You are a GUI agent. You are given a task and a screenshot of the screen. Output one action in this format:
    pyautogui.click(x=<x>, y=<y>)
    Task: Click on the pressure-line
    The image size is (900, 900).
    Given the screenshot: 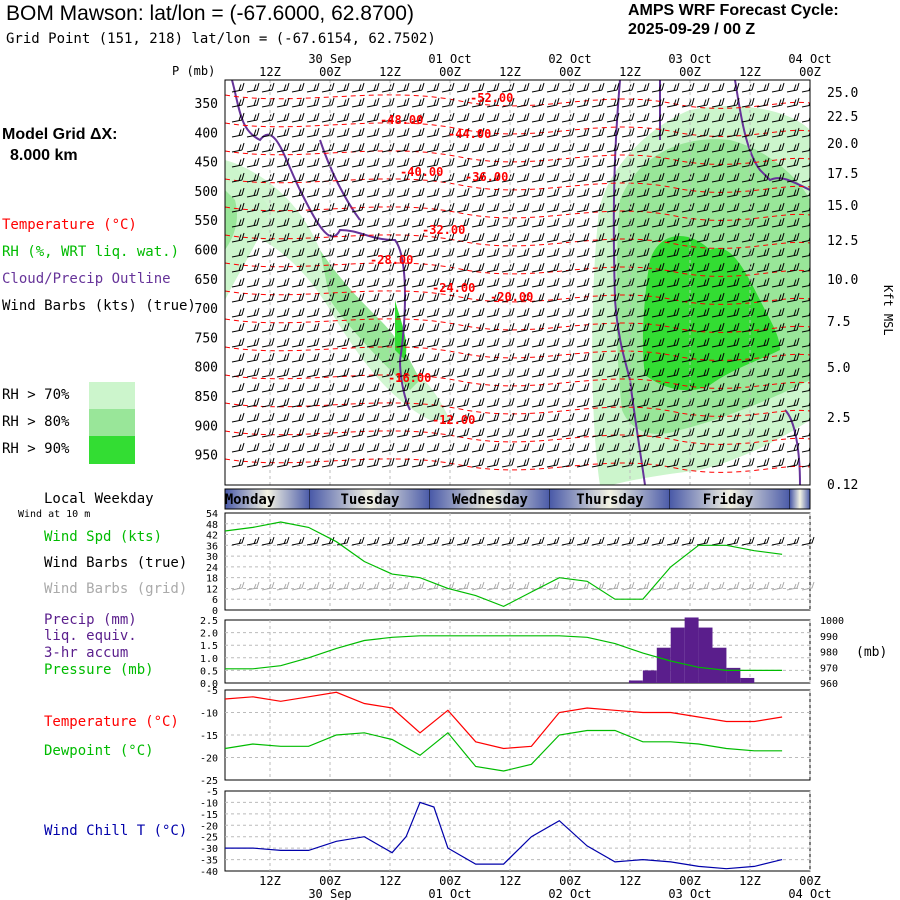 What is the action you would take?
    pyautogui.click(x=504, y=653)
    